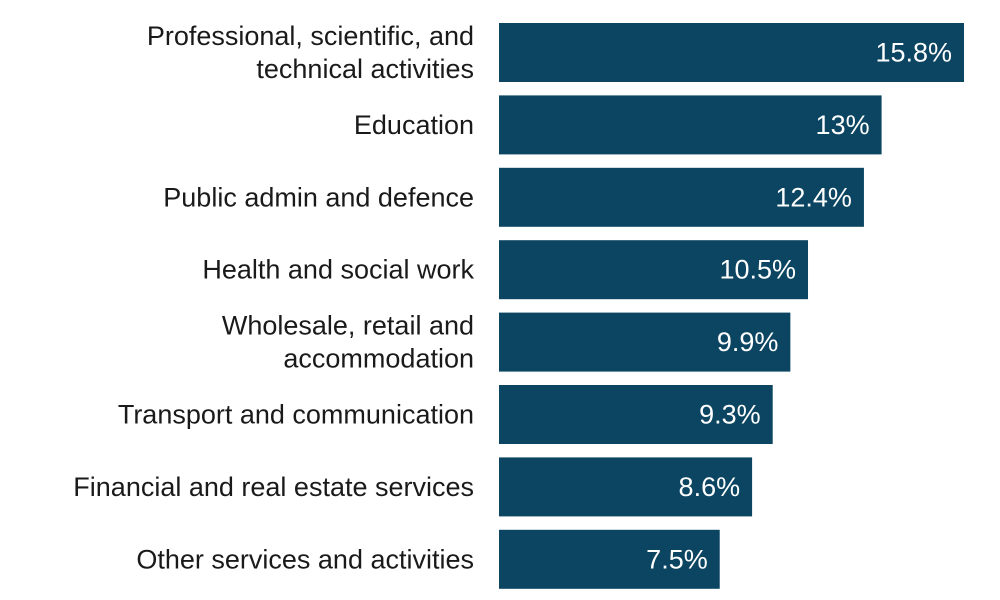 Image resolution: width=1000 pixels, height=600 pixels. What do you see at coordinates (296, 415) in the screenshot?
I see `category-label-5: Transport and communication` at bounding box center [296, 415].